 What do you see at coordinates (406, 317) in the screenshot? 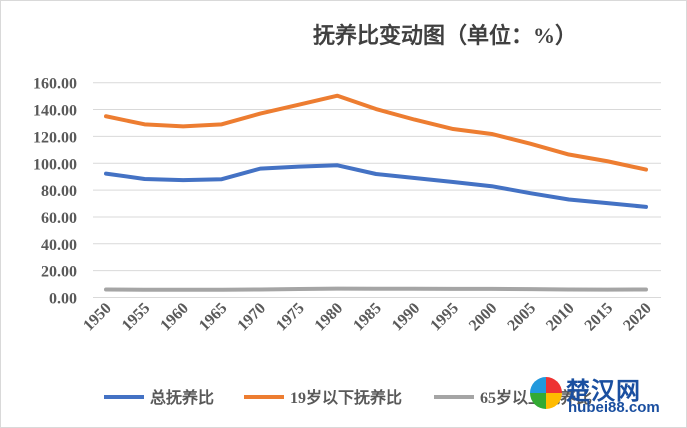
I see `x-tick-label: 1990` at bounding box center [406, 317].